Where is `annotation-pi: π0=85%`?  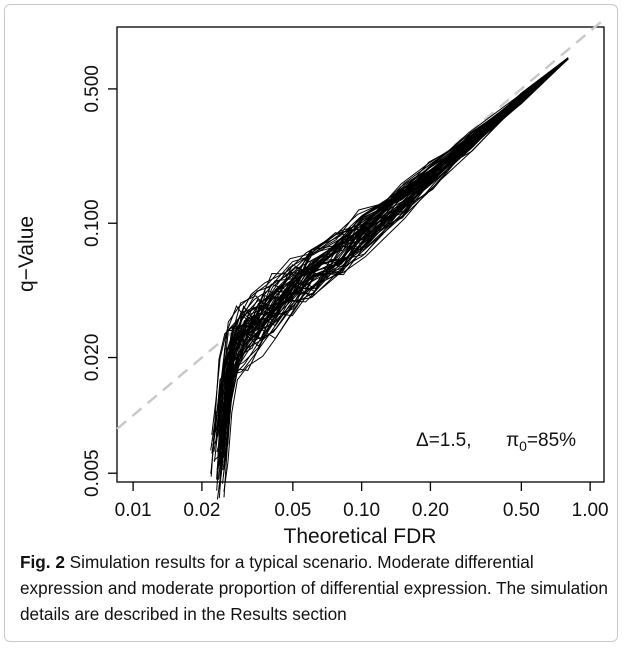 annotation-pi: π0=85% is located at coordinates (541, 442).